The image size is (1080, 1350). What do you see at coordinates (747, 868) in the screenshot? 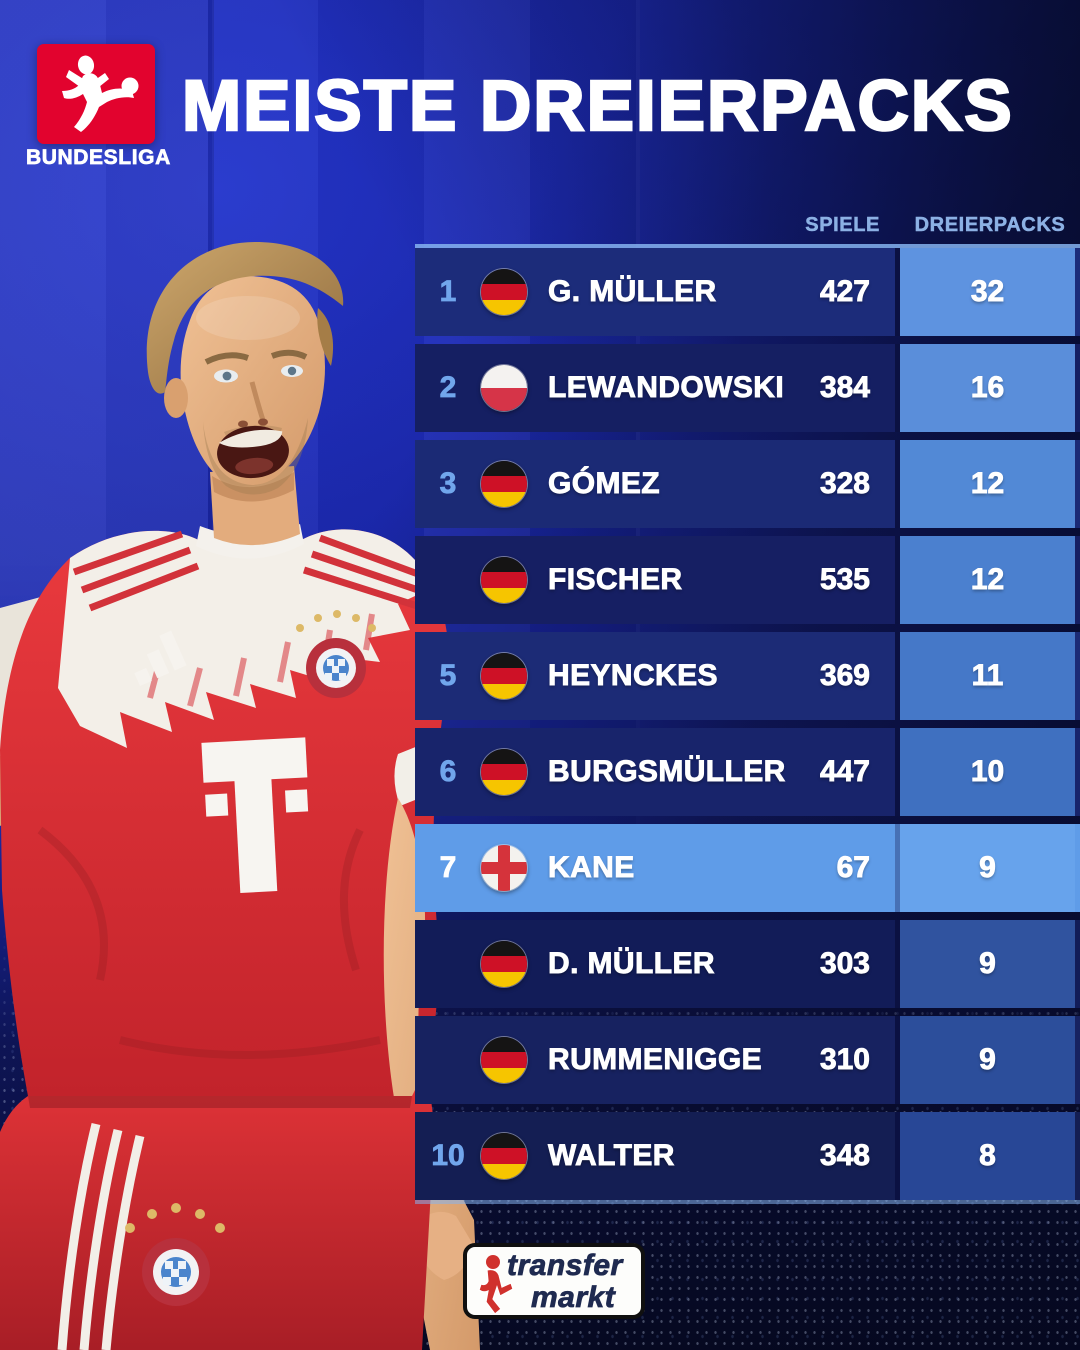
I see `table-row-highlighted: 7 KANE 67 9` at bounding box center [747, 868].